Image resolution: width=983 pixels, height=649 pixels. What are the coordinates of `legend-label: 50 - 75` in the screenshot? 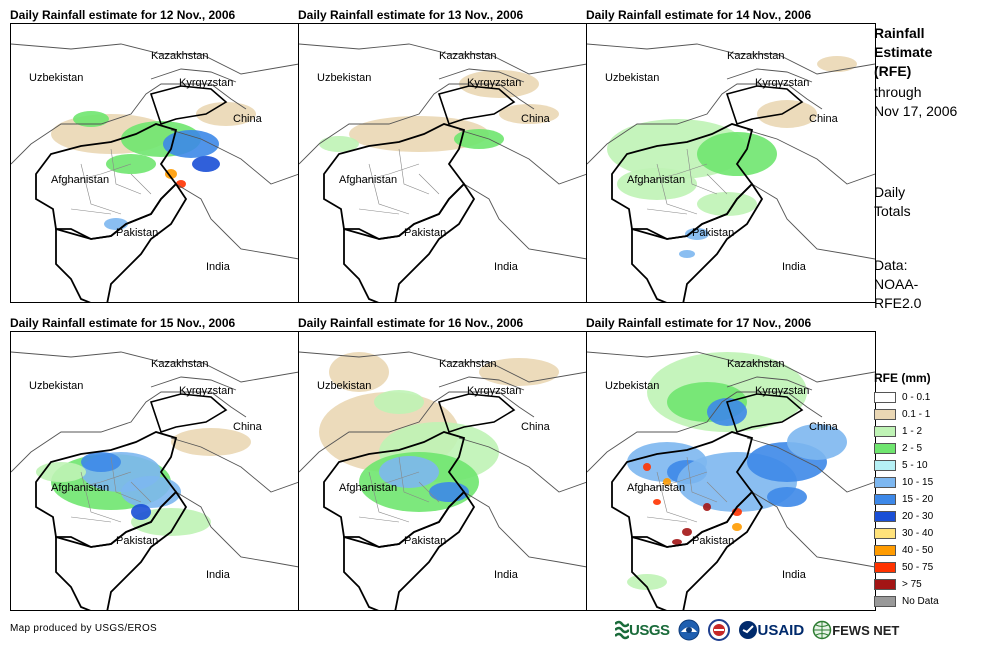 It's located at (918, 567).